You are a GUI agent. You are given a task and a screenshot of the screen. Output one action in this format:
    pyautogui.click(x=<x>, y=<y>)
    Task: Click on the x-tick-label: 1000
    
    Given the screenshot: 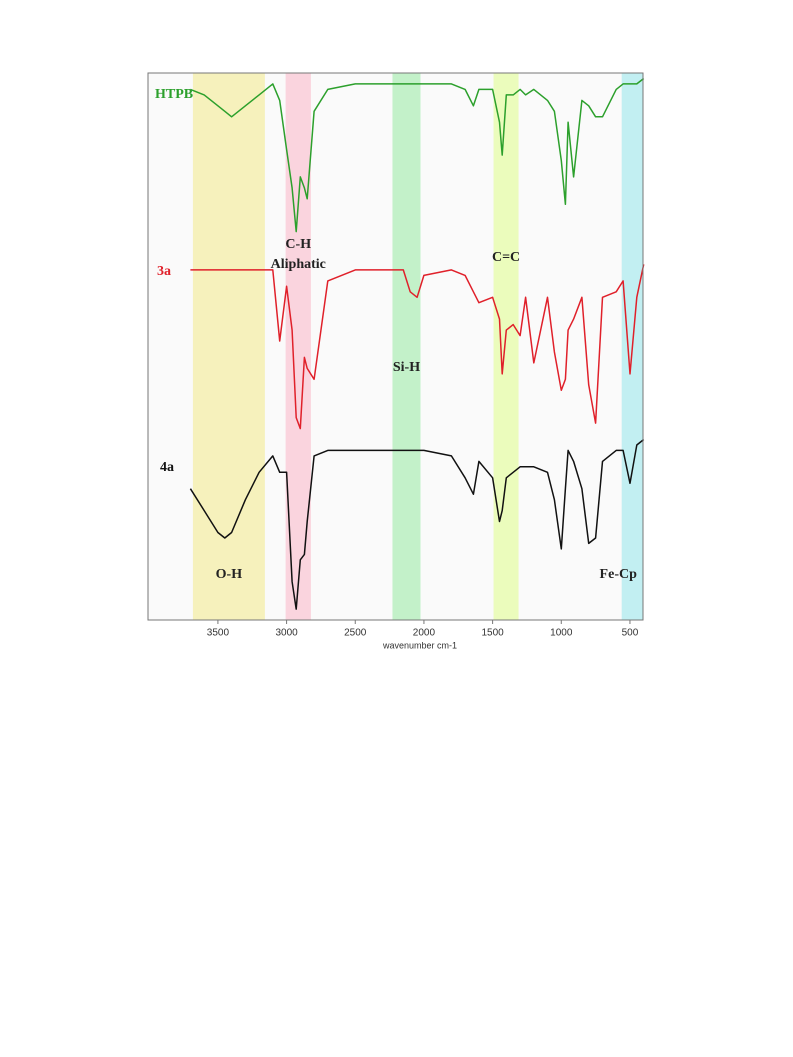 What is the action you would take?
    pyautogui.click(x=561, y=633)
    